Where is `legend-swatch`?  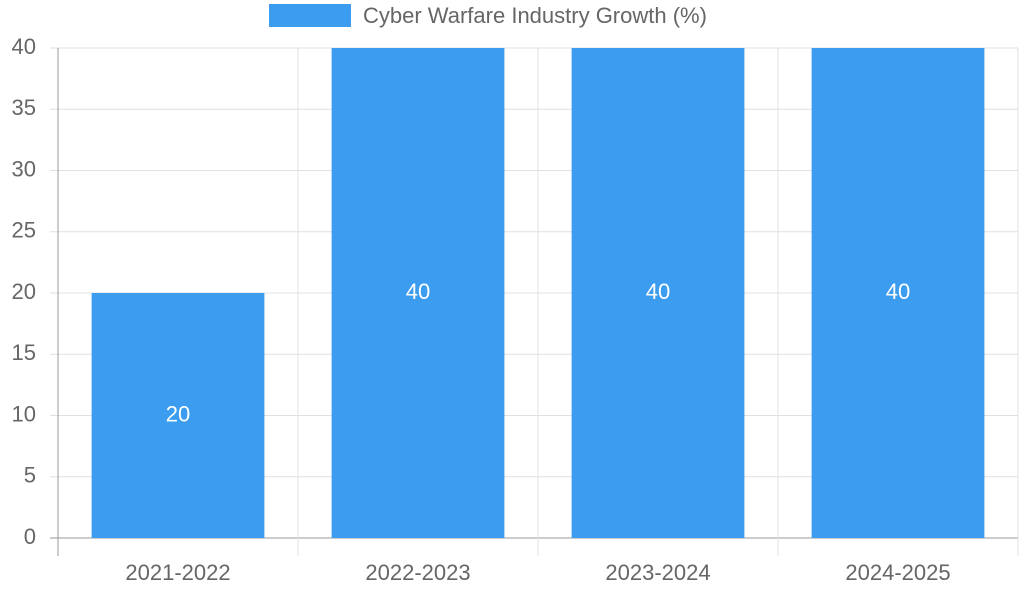
legend-swatch is located at coordinates (310, 15).